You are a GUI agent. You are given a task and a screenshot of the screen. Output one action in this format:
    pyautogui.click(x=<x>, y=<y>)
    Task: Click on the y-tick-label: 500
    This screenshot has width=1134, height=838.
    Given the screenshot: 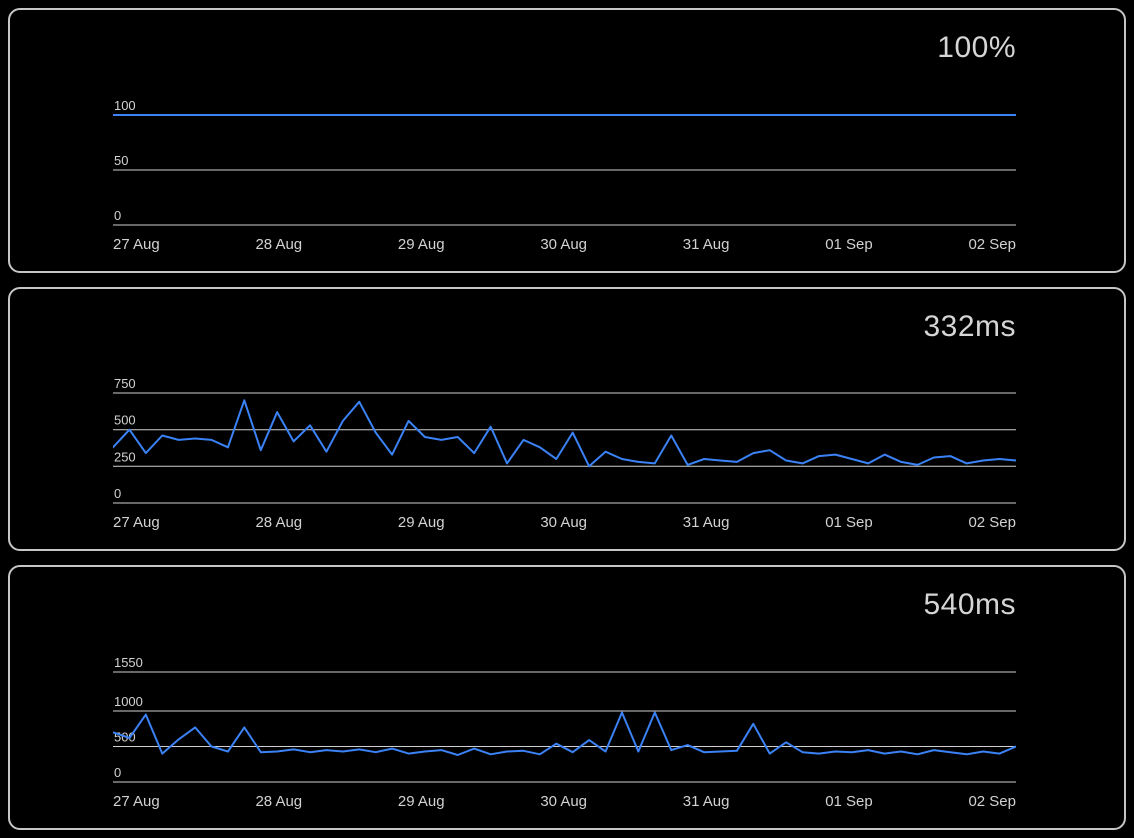 What is the action you would take?
    pyautogui.click(x=125, y=420)
    